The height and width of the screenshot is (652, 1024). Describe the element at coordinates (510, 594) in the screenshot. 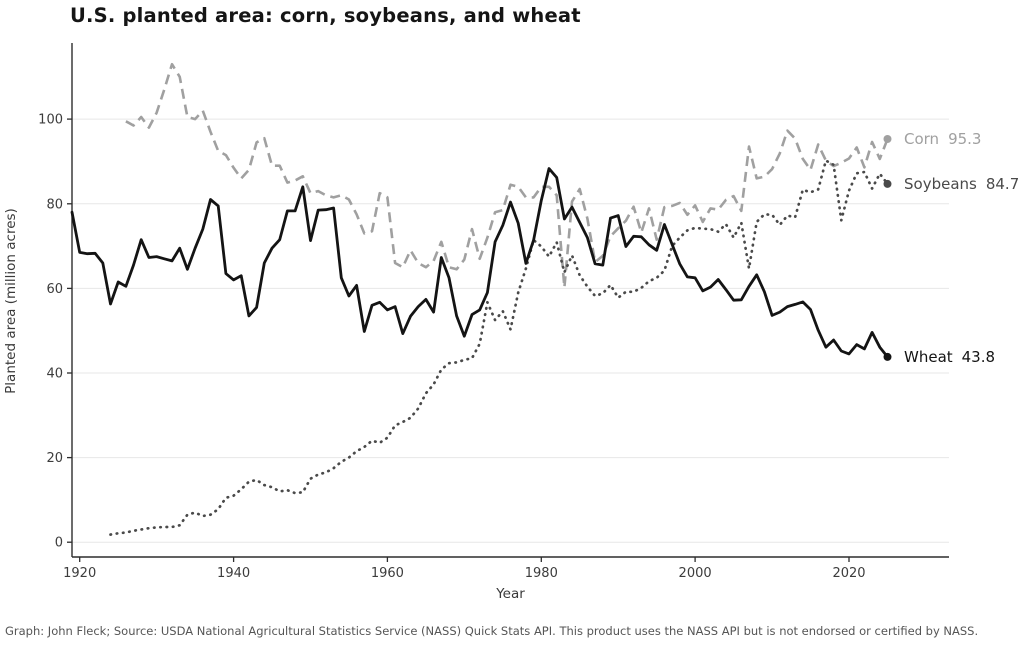

I see `x-axis-label: Year` at that location.